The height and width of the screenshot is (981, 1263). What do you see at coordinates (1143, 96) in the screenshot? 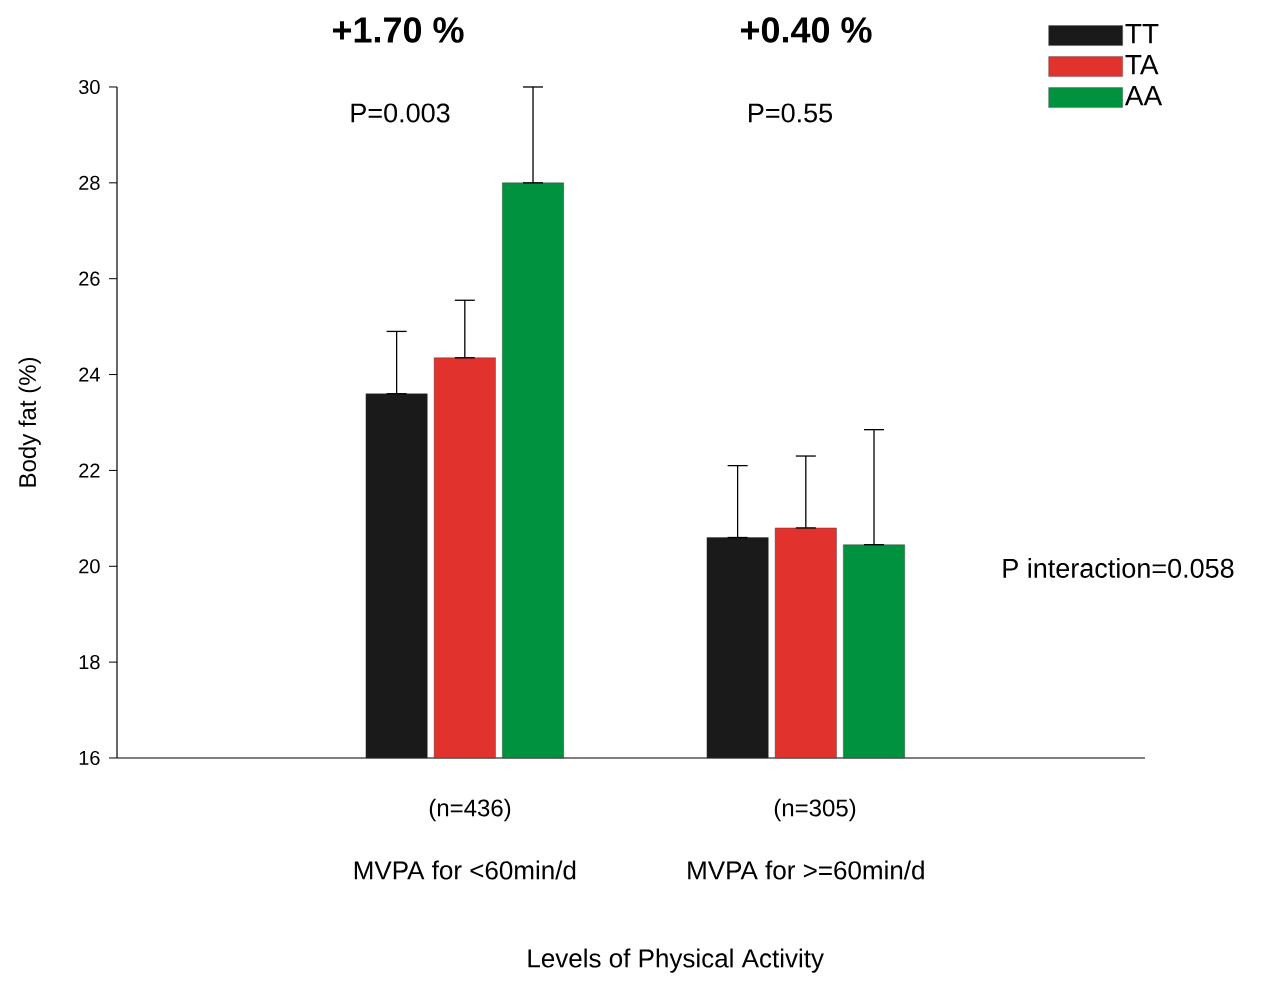
I see `legend-label: AA` at bounding box center [1143, 96].